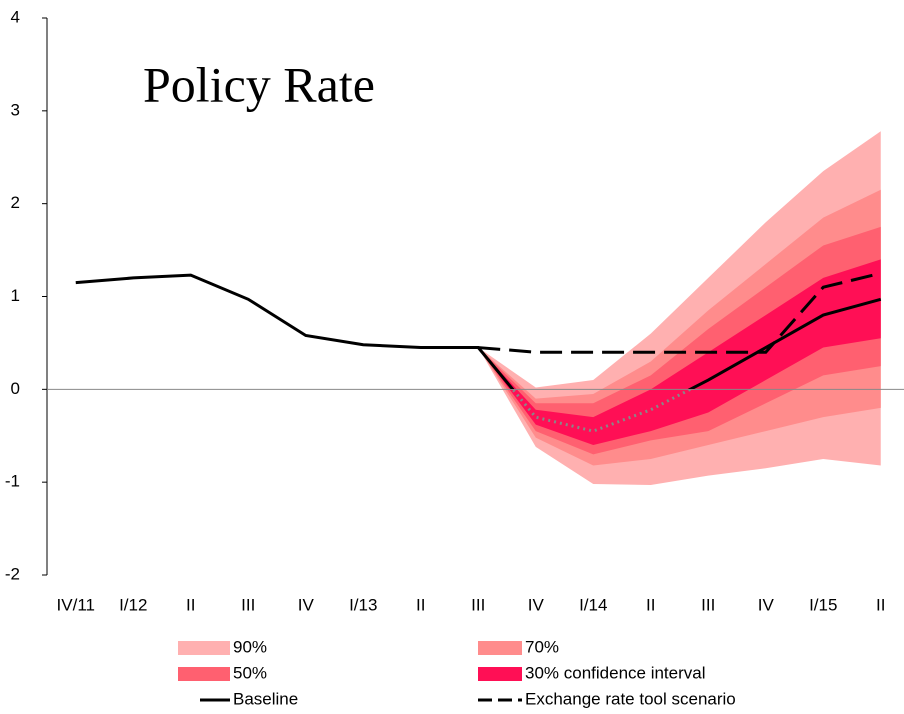  What do you see at coordinates (823, 604) in the screenshot?
I see `x-tick-label: I/15` at bounding box center [823, 604].